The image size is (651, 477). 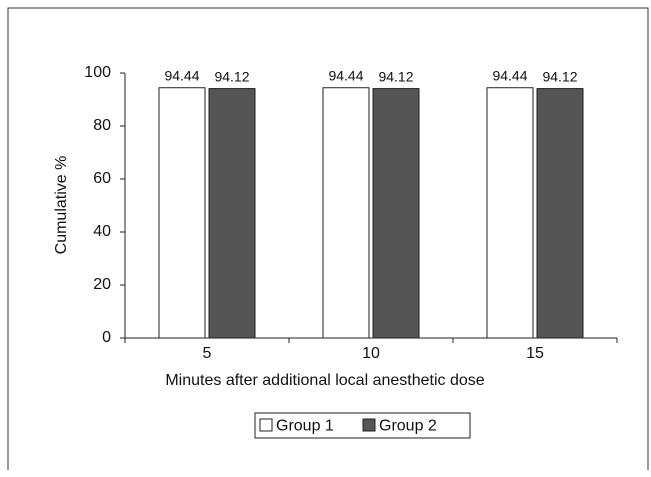 What do you see at coordinates (102, 178) in the screenshot?
I see `y-tick-label: 60` at bounding box center [102, 178].